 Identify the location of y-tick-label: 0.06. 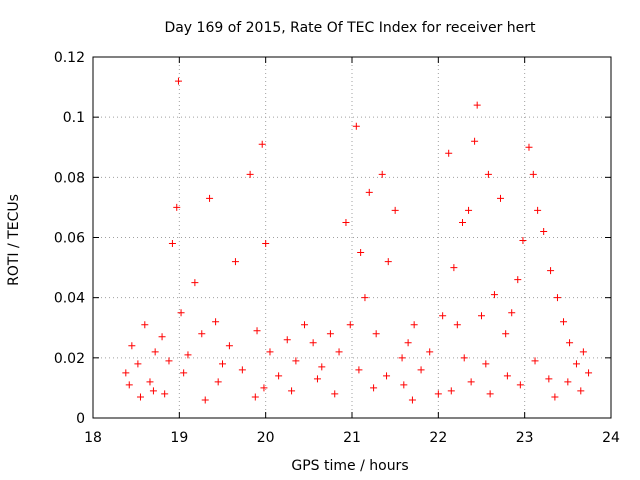
(69, 239).